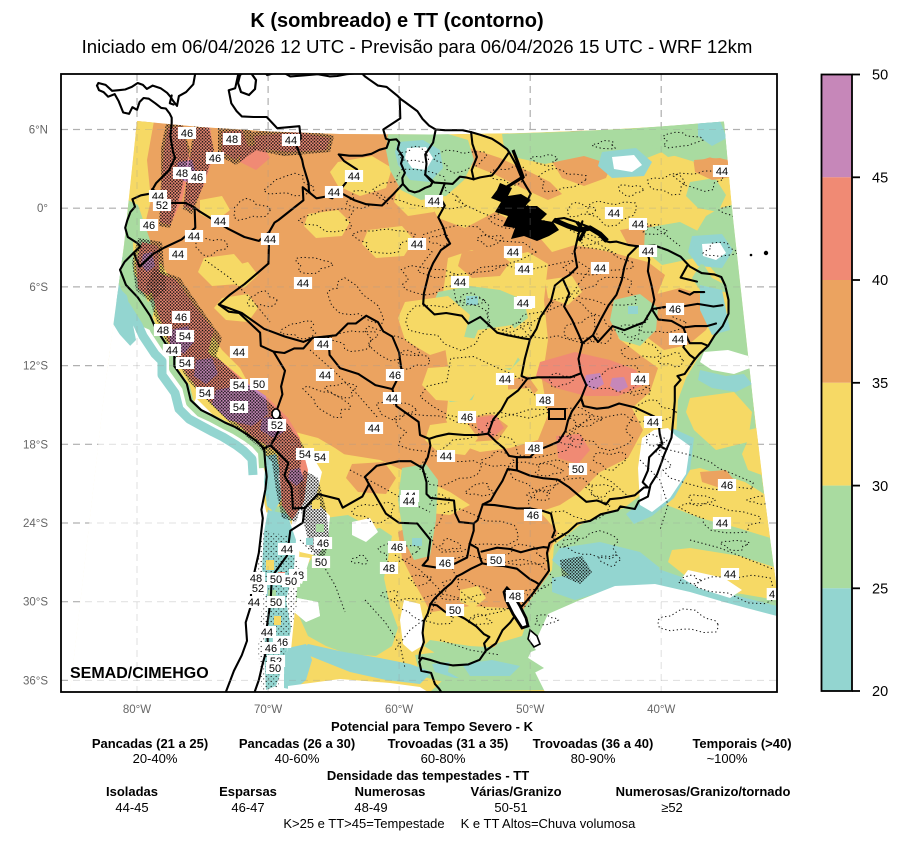 The width and height of the screenshot is (909, 849). Describe the element at coordinates (38, 131) in the screenshot. I see `svg-text: 6°N` at that location.